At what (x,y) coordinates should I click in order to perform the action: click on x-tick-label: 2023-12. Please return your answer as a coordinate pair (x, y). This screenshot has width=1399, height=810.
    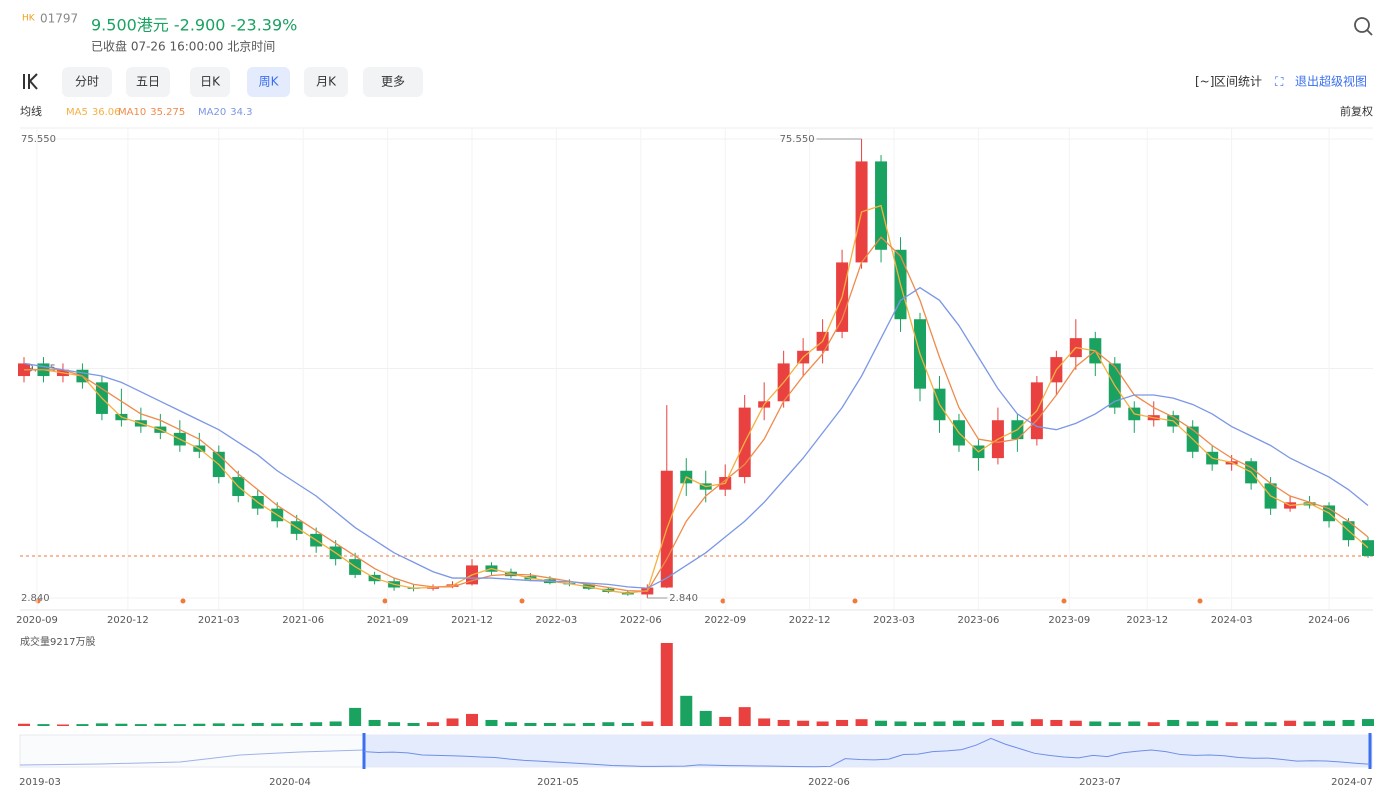
    Looking at the image, I should click on (1147, 620).